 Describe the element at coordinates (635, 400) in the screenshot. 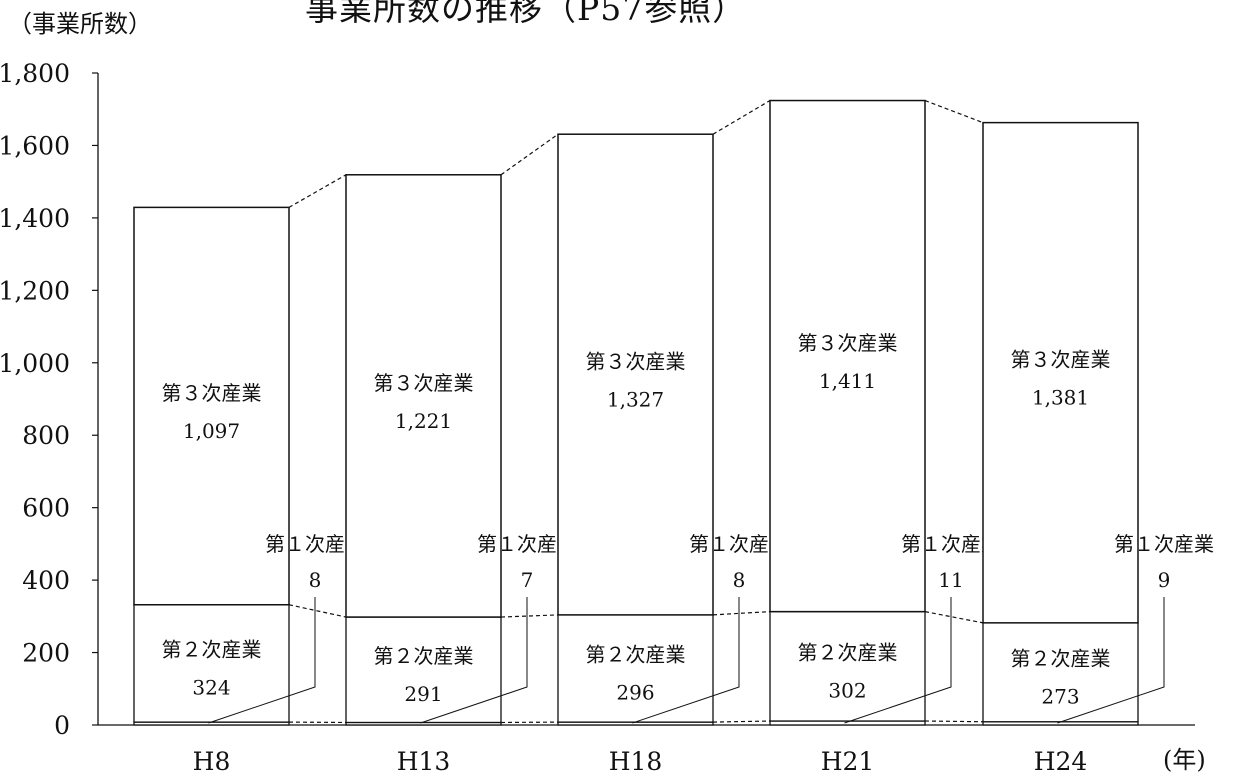

I see `data-label-tertiary-value: 1,327` at that location.